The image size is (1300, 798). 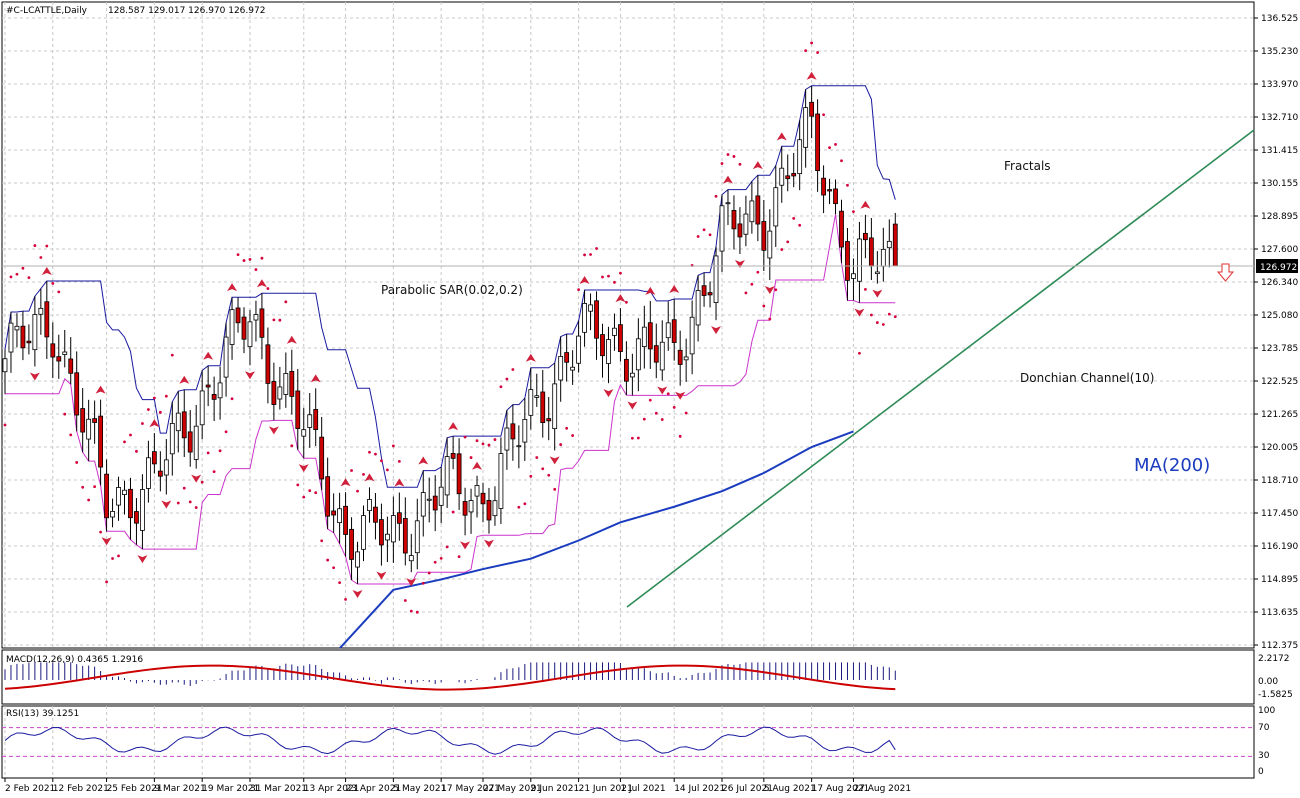 What do you see at coordinates (1264, 728) in the screenshot?
I see `rsi-axis-70: 70` at bounding box center [1264, 728].